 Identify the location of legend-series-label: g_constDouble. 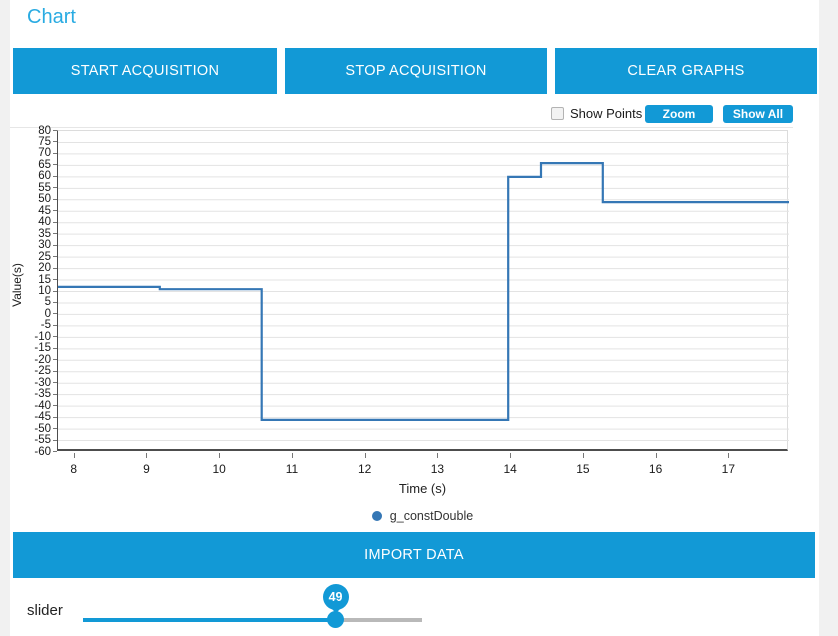
(431, 516).